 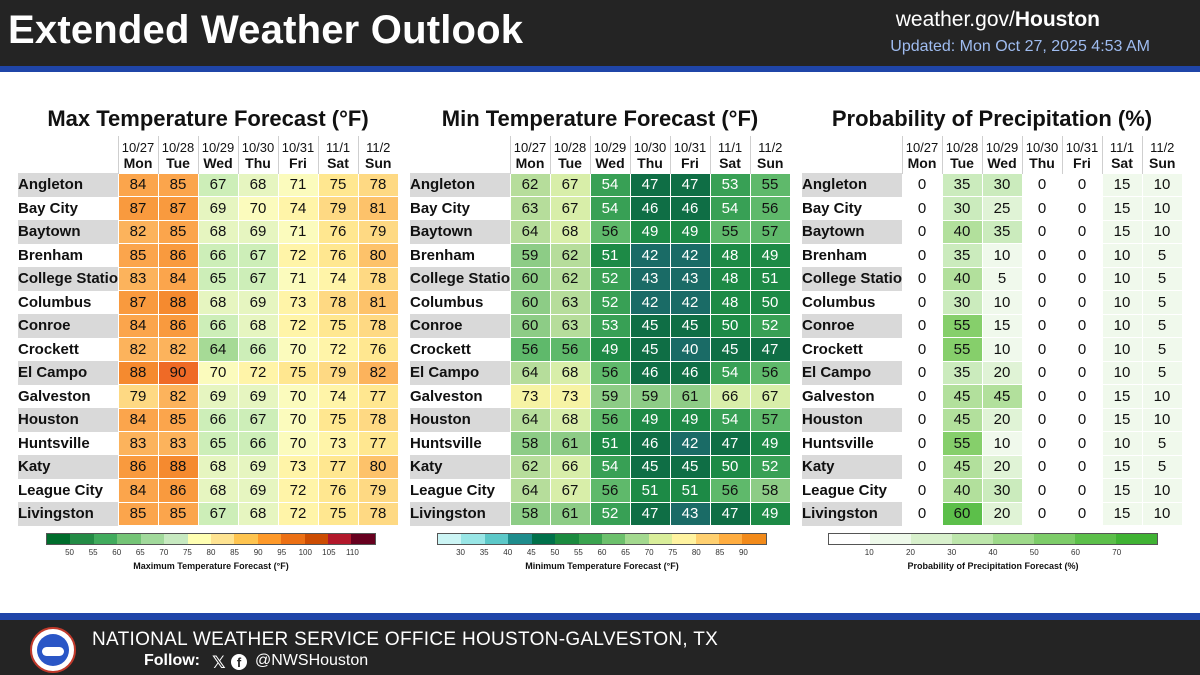 What do you see at coordinates (177, 164) in the screenshot?
I see `day-header: Tue` at bounding box center [177, 164].